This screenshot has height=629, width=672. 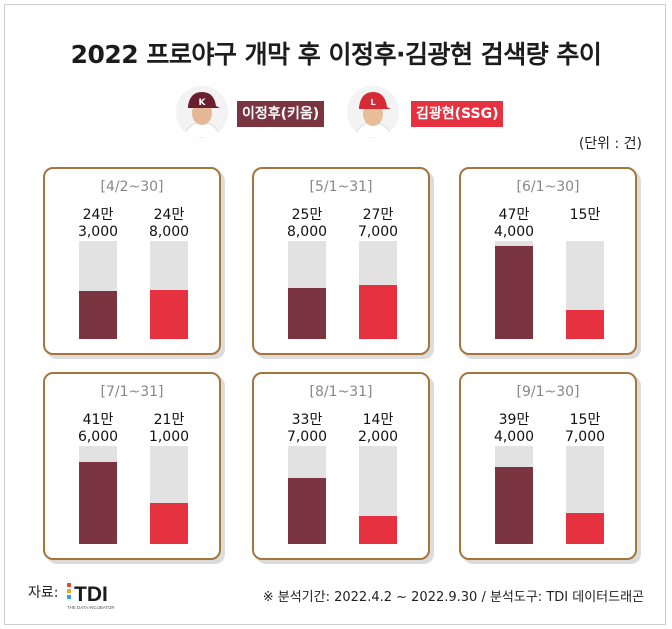 What do you see at coordinates (98, 437) in the screenshot?
I see `value-label-line2: 6,000` at bounding box center [98, 437].